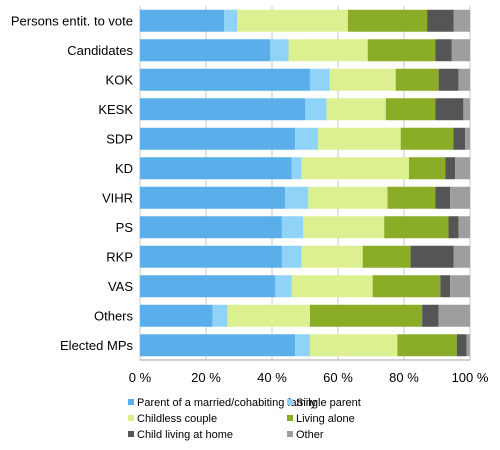  What do you see at coordinates (177, 419) in the screenshot?
I see `legend-label: Childless couple` at bounding box center [177, 419].